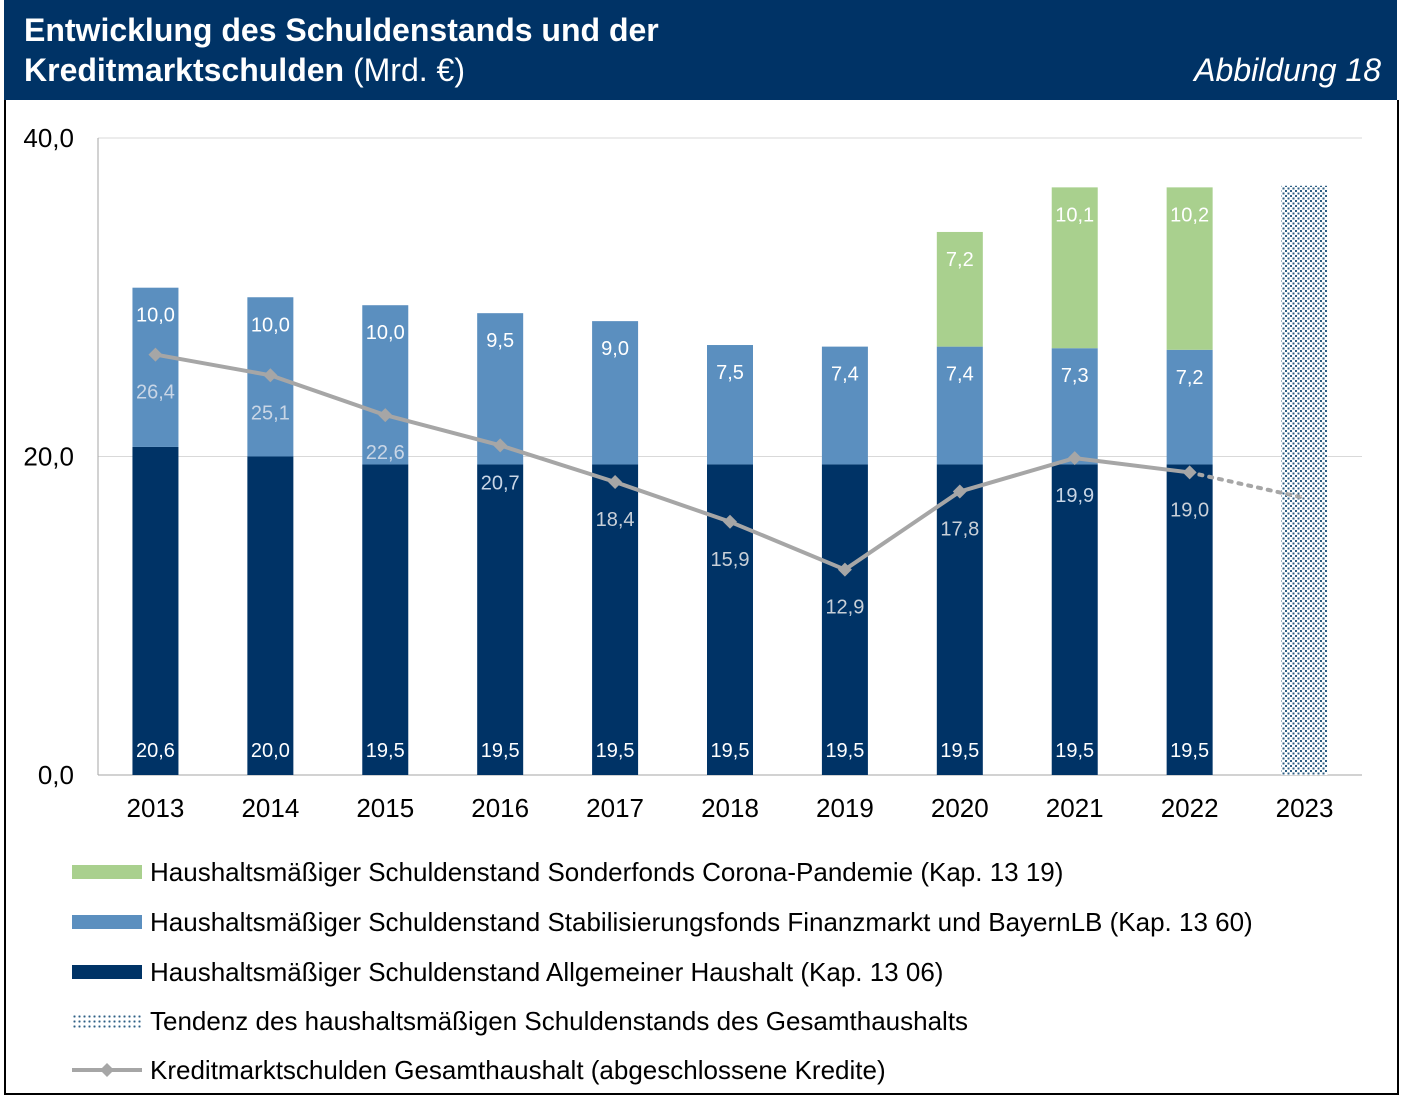  I want to click on x-tick-label: 2022, so click(1190, 808).